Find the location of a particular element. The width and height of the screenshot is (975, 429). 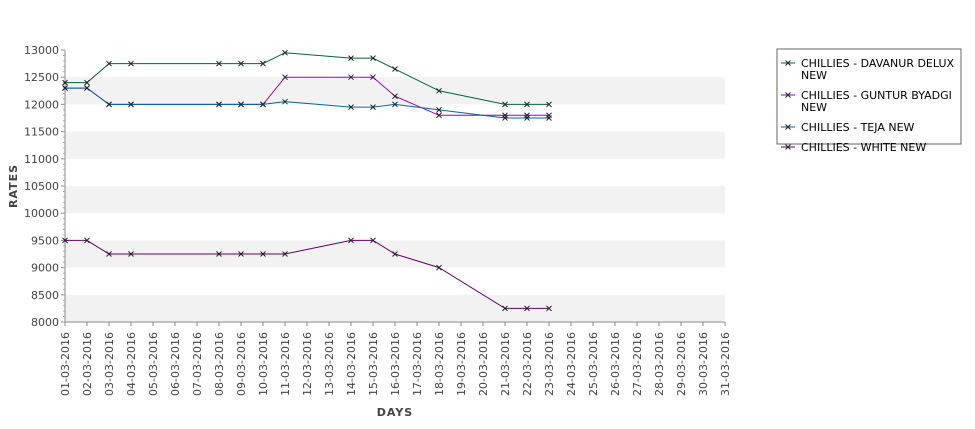

x-tick-label: 17-03-2016 is located at coordinates (417, 364).